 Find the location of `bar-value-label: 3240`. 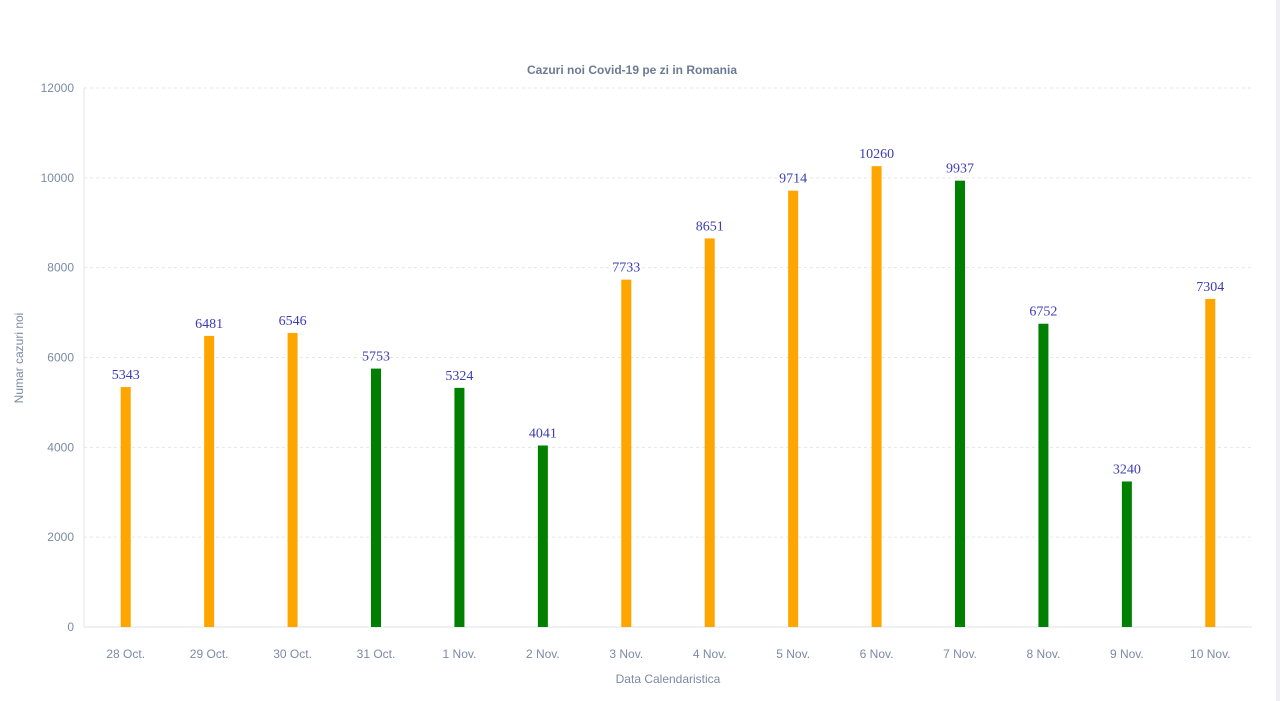

bar-value-label: 3240 is located at coordinates (1127, 469).